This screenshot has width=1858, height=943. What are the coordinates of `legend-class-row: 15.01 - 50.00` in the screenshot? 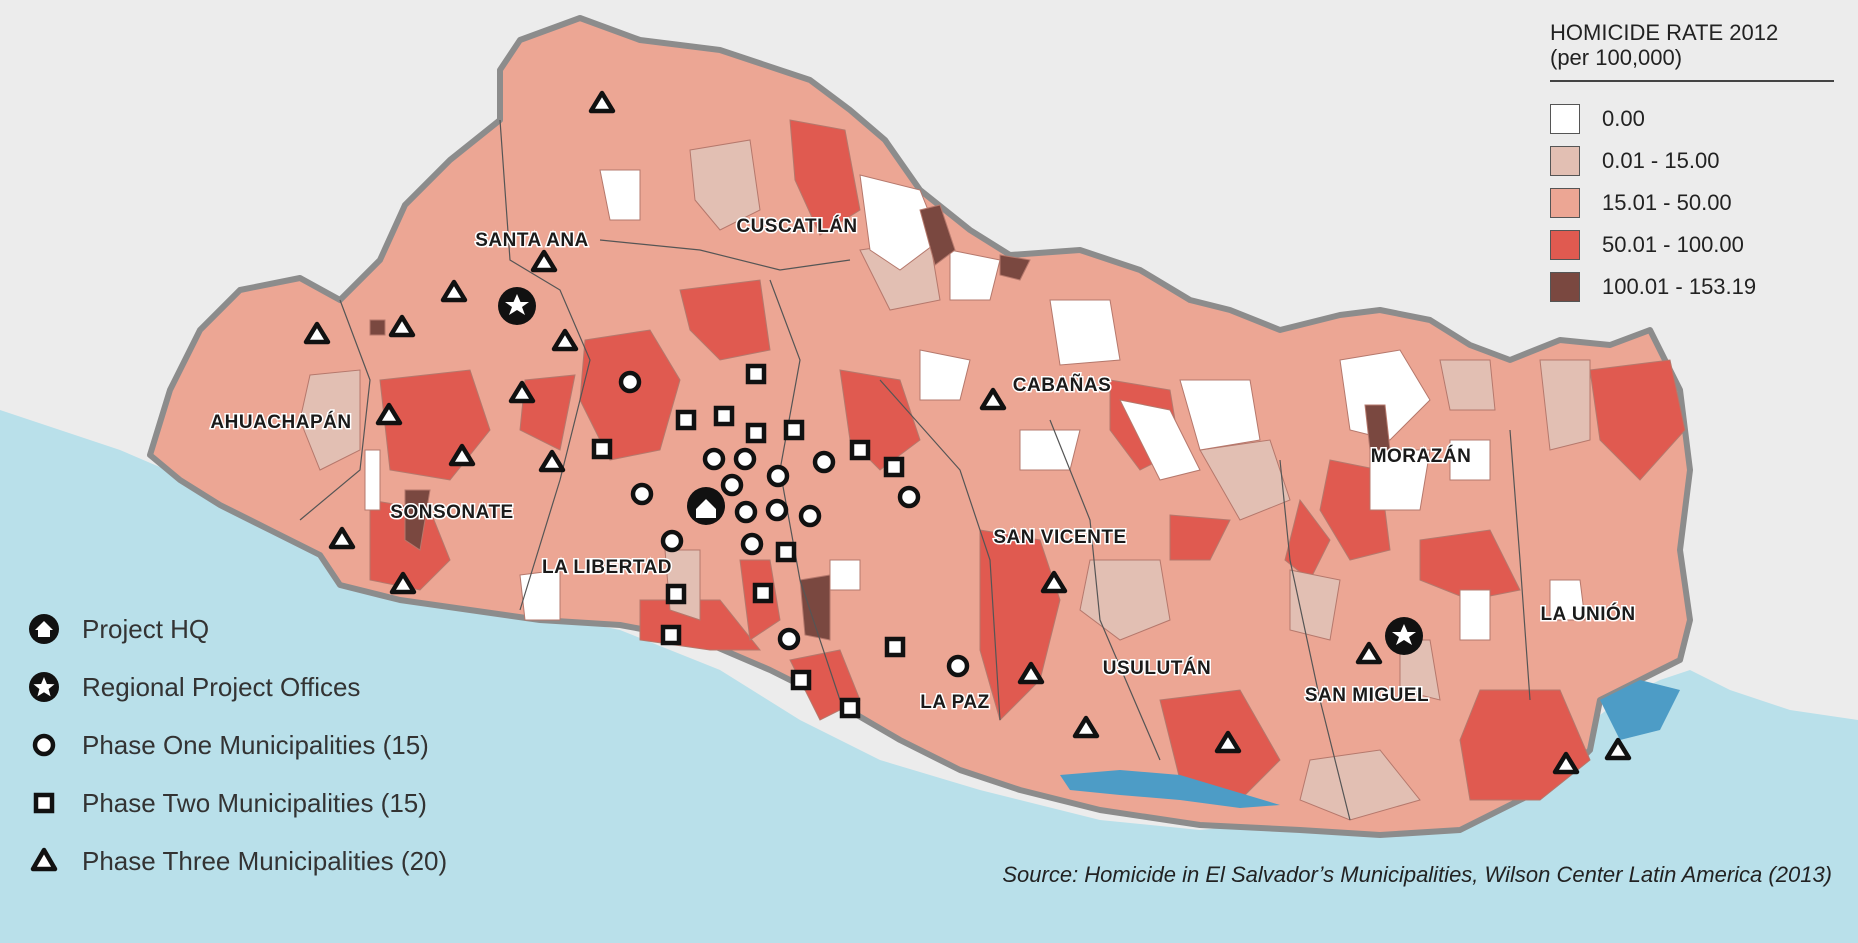 It's located at (1692, 203).